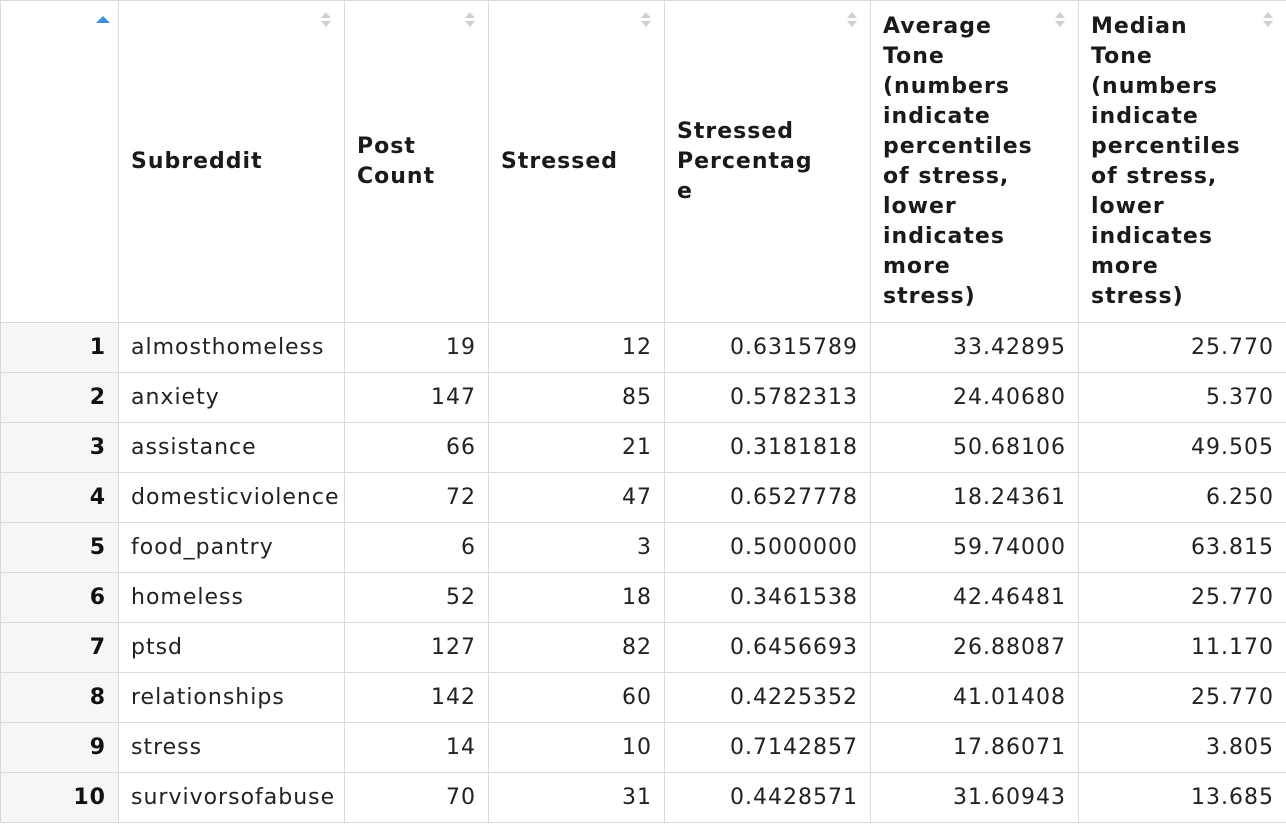 This screenshot has width=1286, height=824. I want to click on row-index: 5, so click(59, 547).